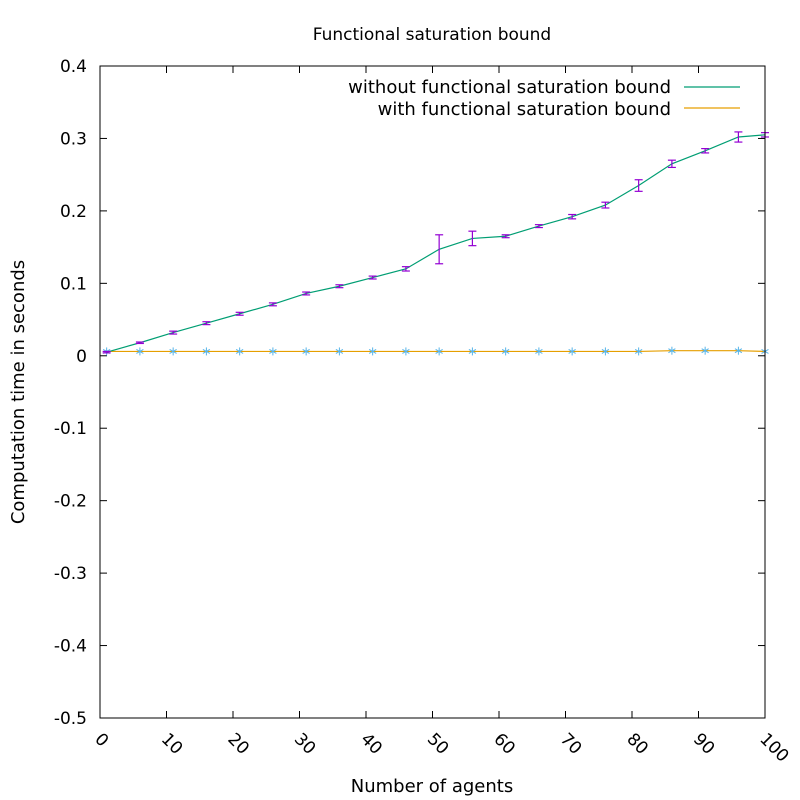 The height and width of the screenshot is (800, 800). Describe the element at coordinates (81, 357) in the screenshot. I see `y-tick-label: 0` at that location.